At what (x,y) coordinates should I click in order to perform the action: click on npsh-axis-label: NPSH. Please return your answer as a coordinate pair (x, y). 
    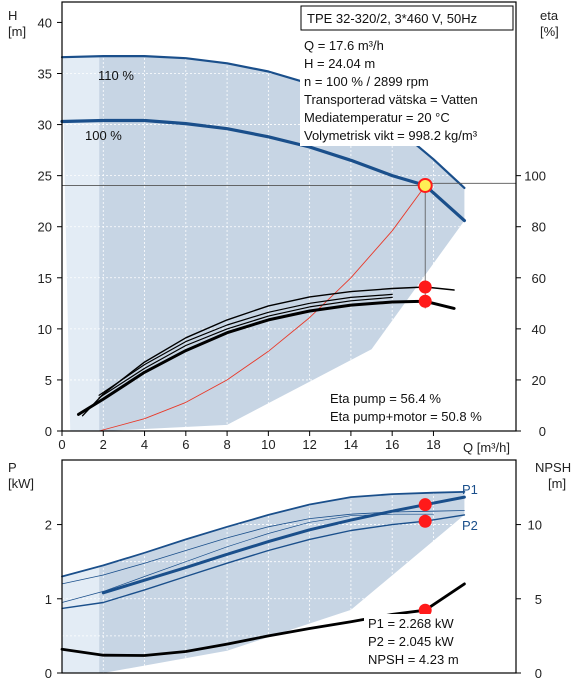
    Looking at the image, I should click on (553, 467).